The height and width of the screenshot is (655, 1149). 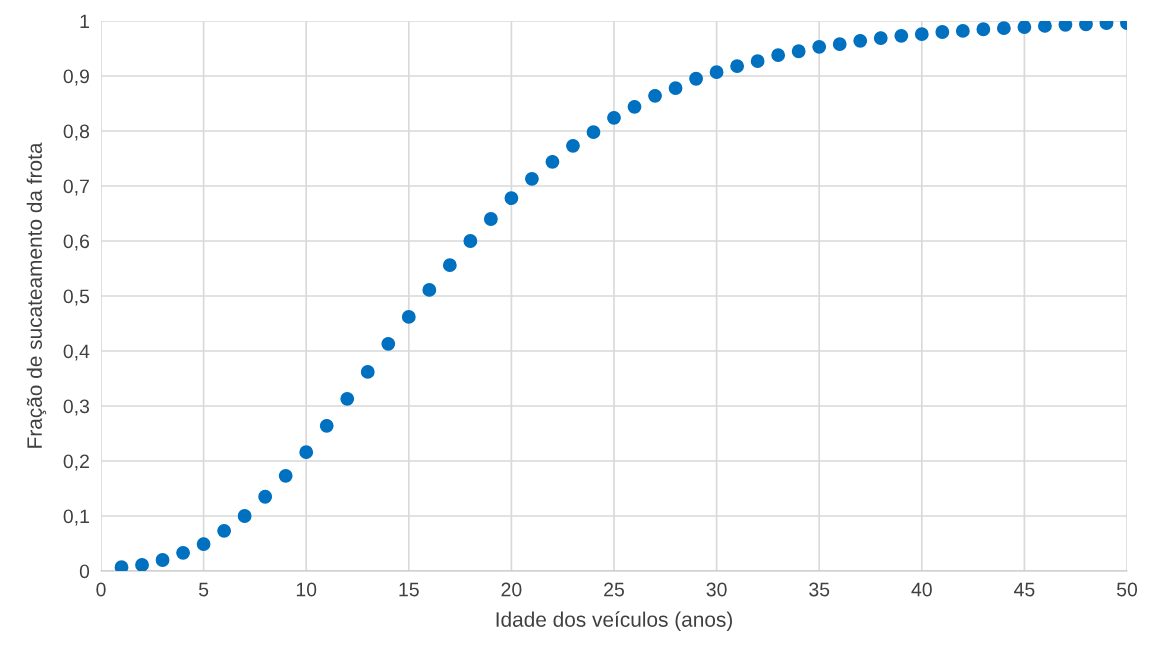 I want to click on x-tick-label: 5, so click(x=203, y=589).